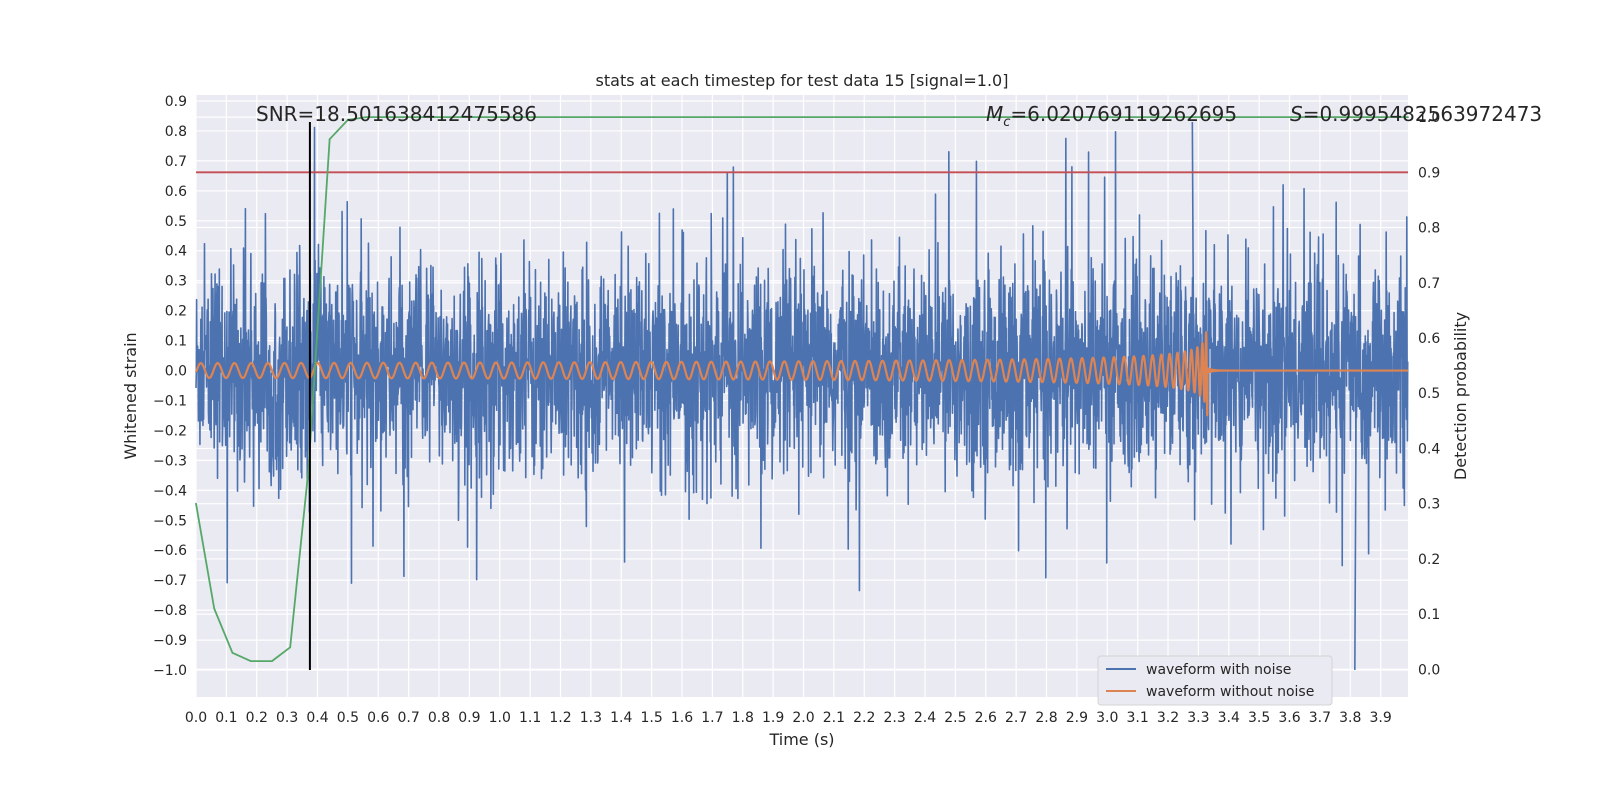 The image size is (1600, 800). I want to click on legend-box, so click(1215, 680).